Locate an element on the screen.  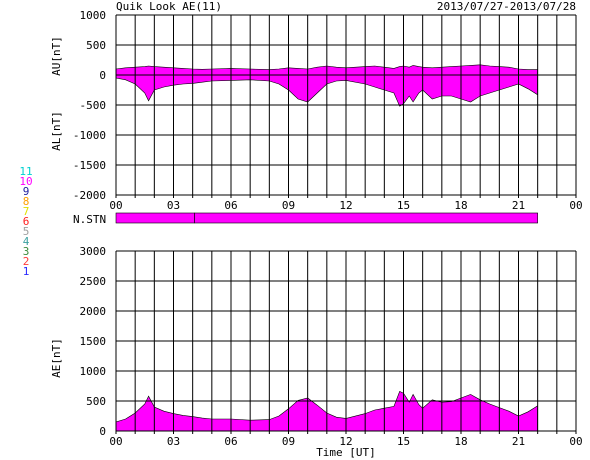
y-tick-label: 2500 is located at coordinates (93, 281).